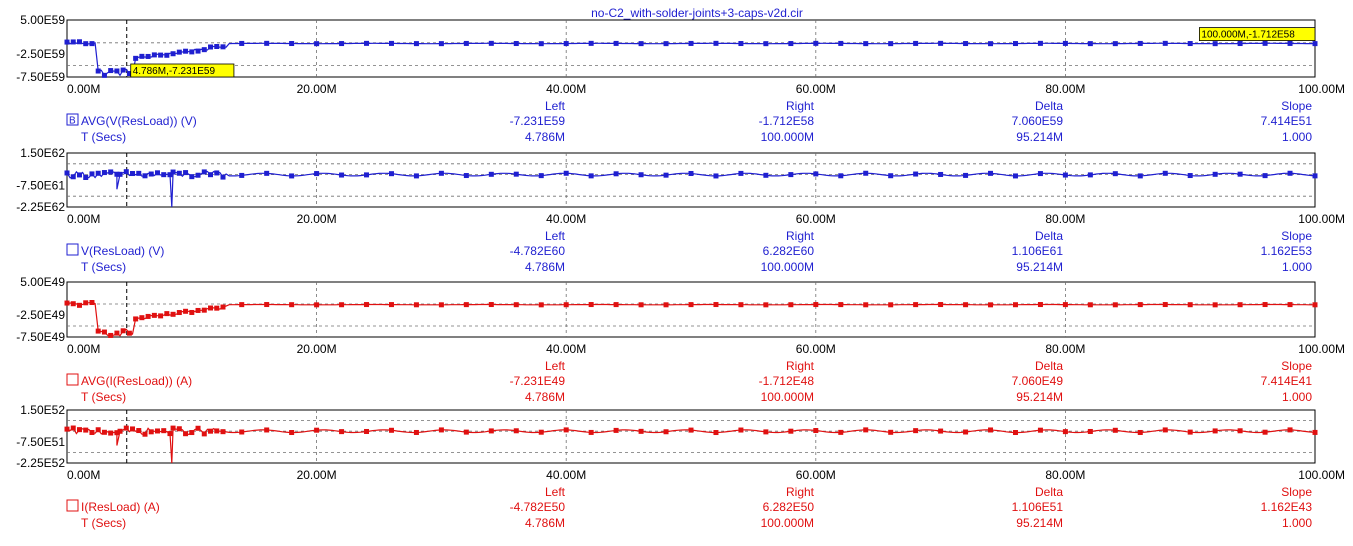  I want to click on y-tick-label: -7.50E49, so click(40, 337).